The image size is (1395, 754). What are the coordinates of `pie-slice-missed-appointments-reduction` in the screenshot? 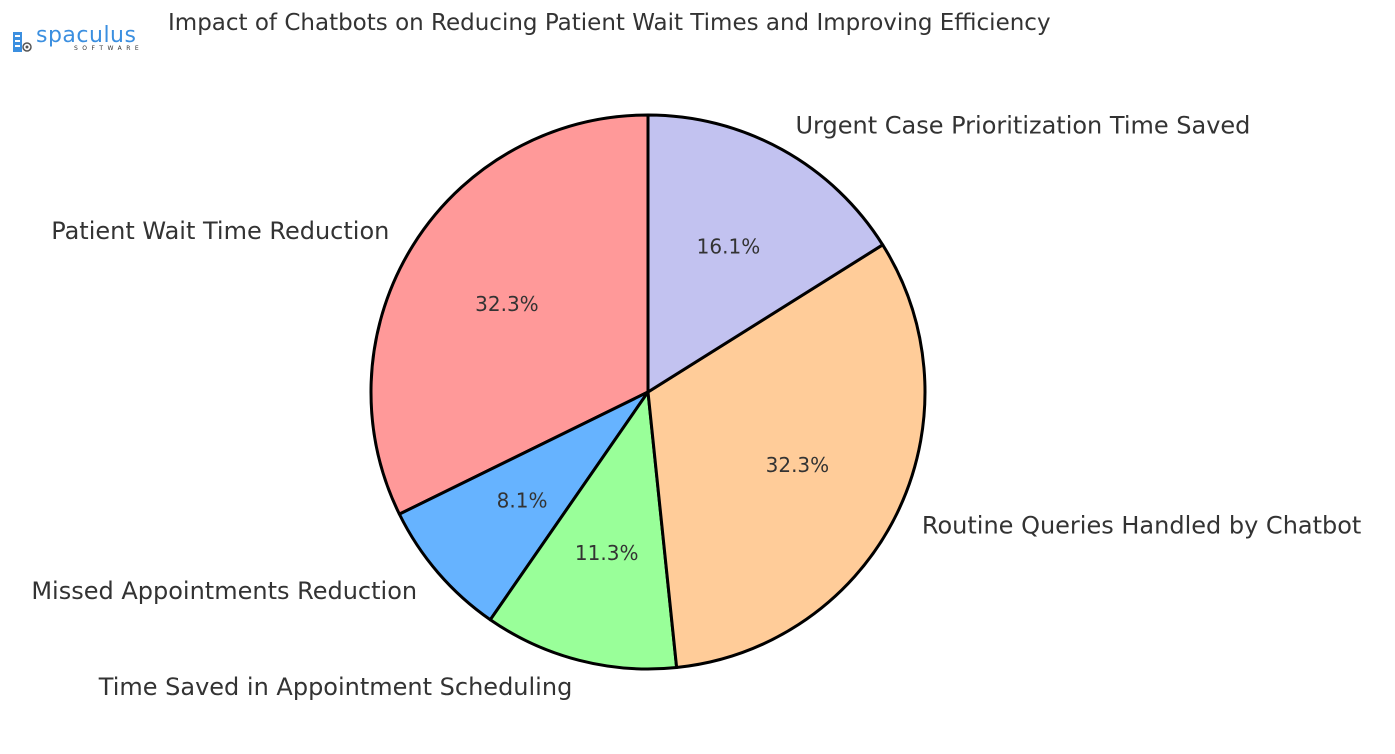 It's located at (523, 506).